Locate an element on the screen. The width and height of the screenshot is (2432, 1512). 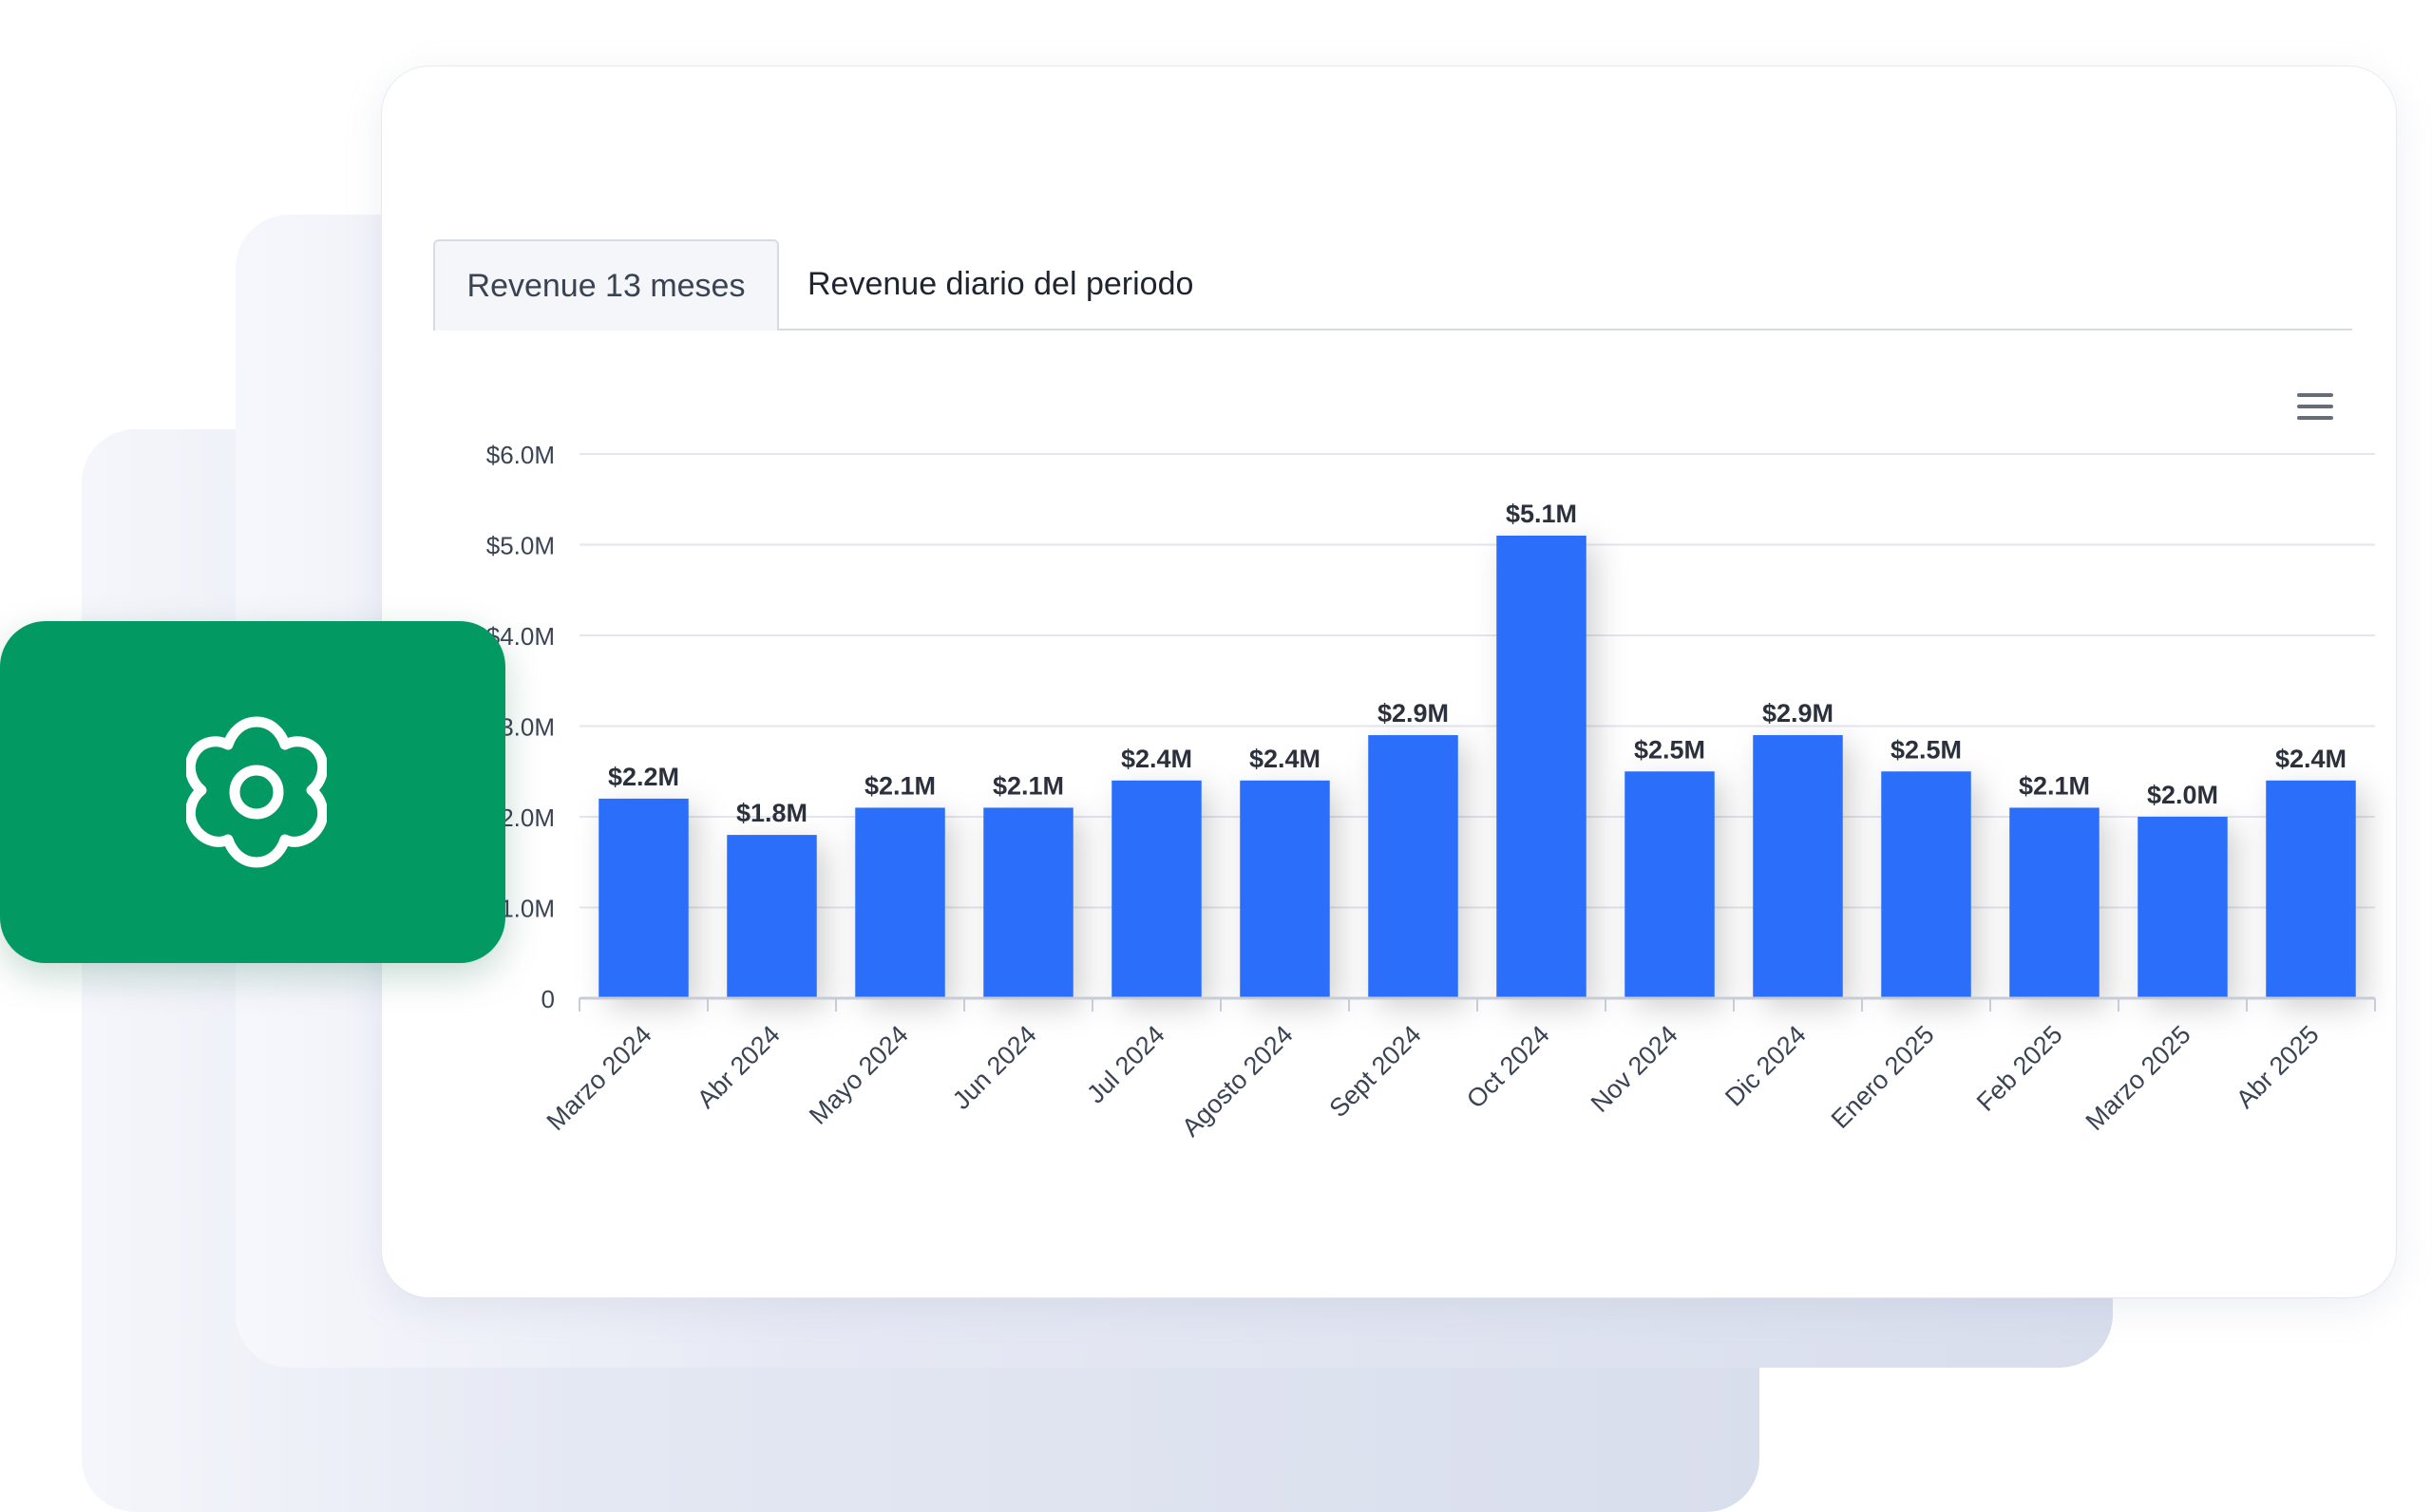
x-tick-label: Abr 2024 is located at coordinates (739, 1067).